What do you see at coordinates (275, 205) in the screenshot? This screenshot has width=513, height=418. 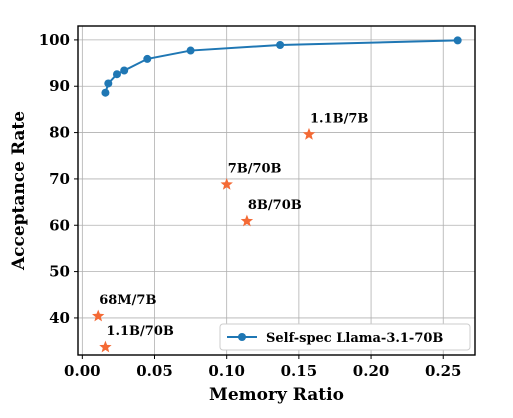 I see `model-pair-label: 8B/70B` at bounding box center [275, 205].